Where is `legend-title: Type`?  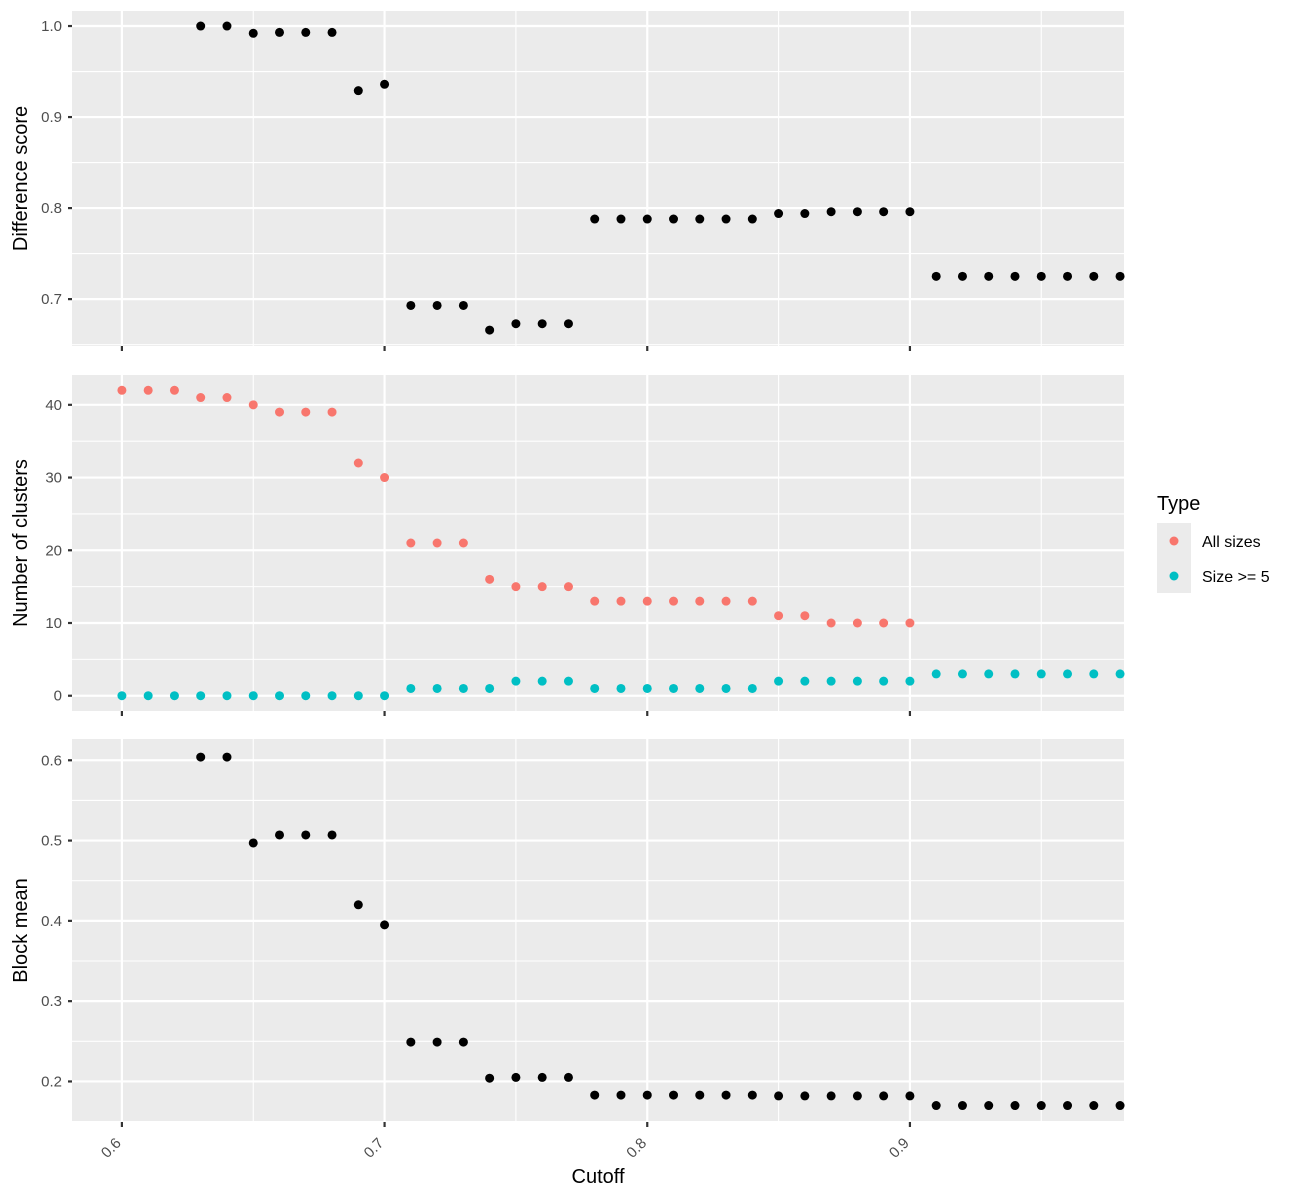 legend-title: Type is located at coordinates (1178, 504).